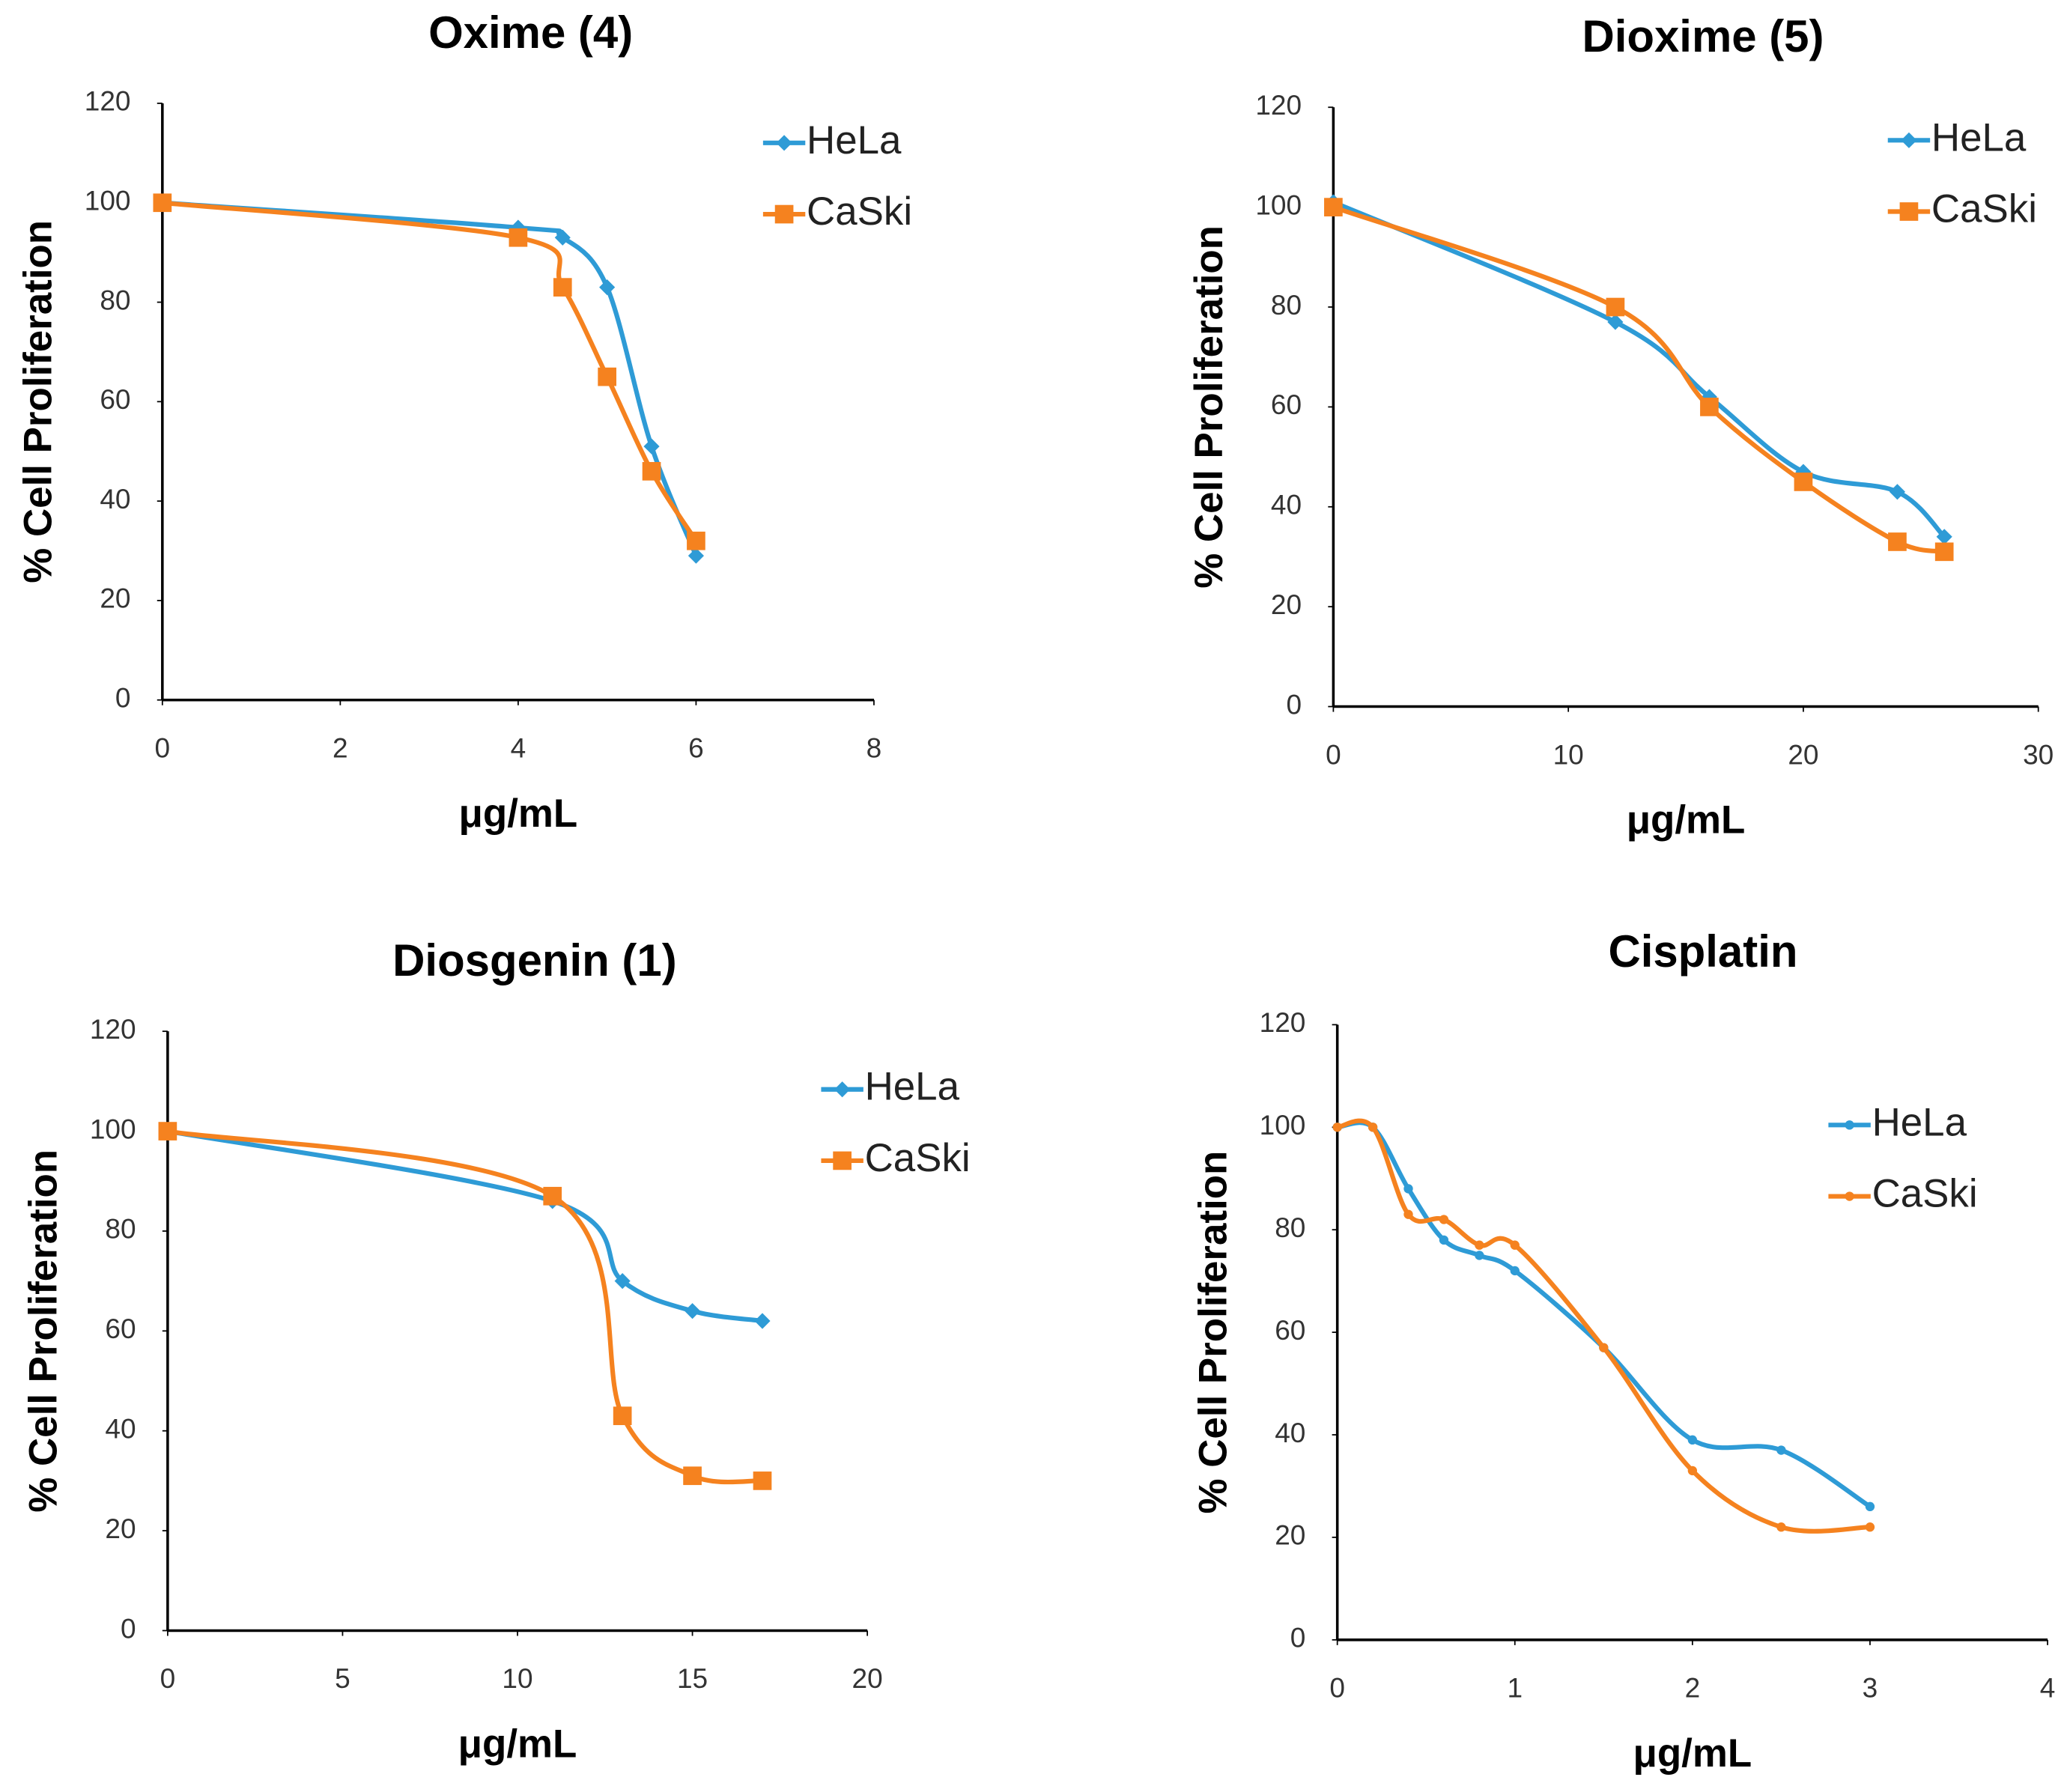 This screenshot has height=1792, width=2070. Describe the element at coordinates (874, 747) in the screenshot. I see `x-tick-label: 8` at that location.